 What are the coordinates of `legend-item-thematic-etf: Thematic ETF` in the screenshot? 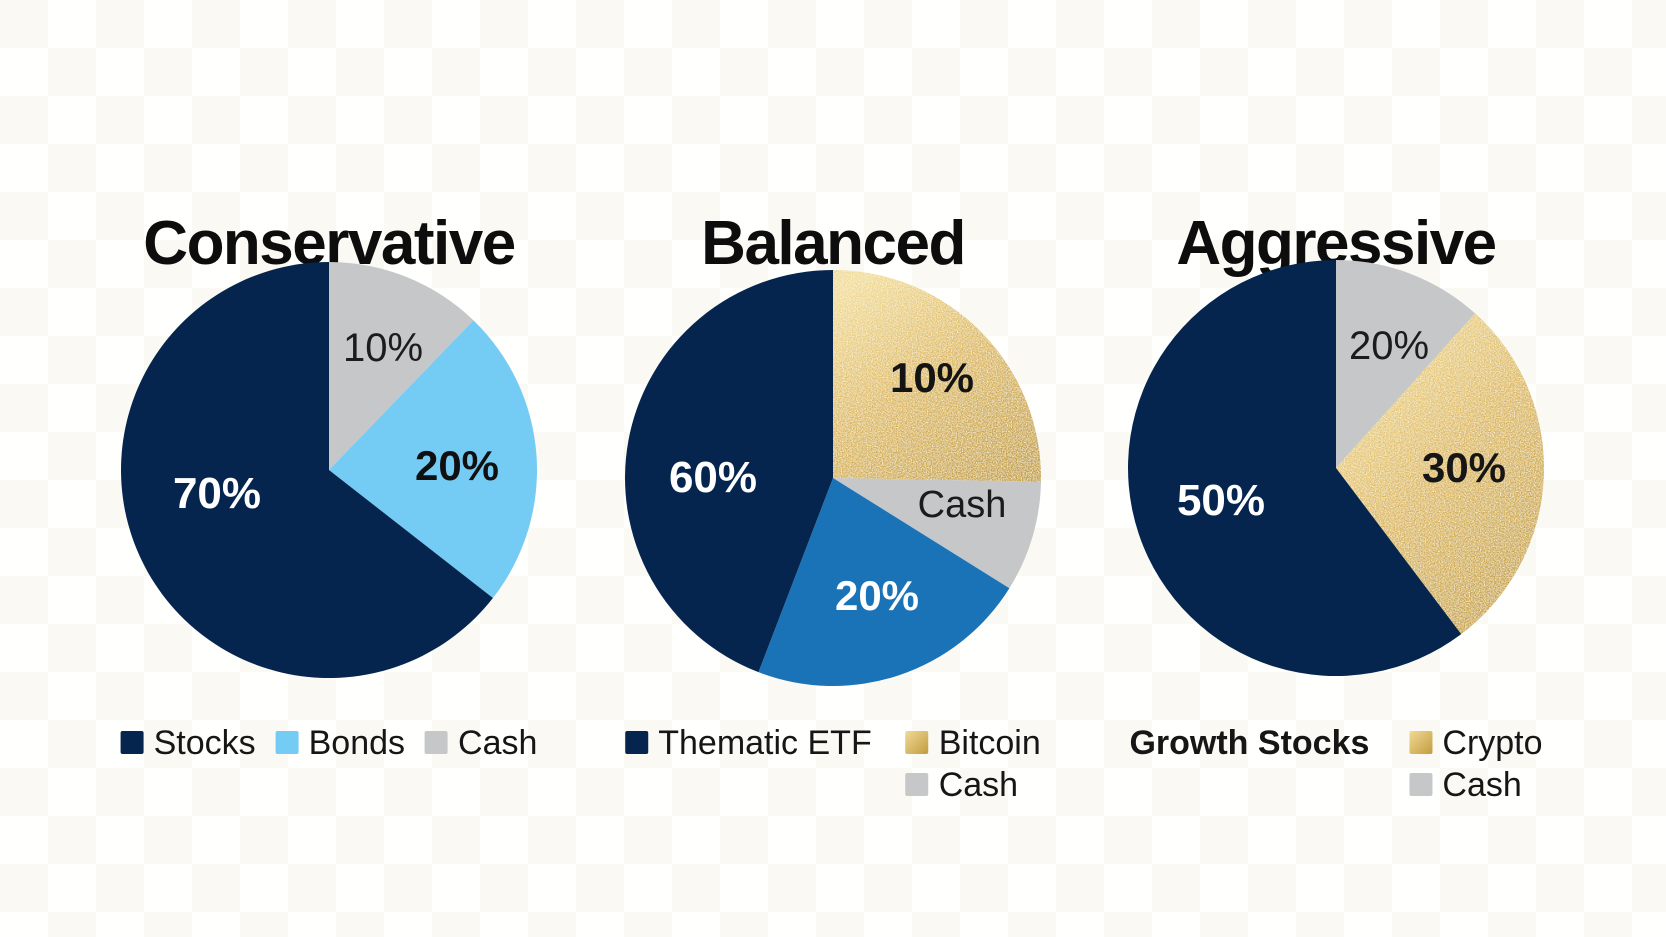 It's located at (748, 742).